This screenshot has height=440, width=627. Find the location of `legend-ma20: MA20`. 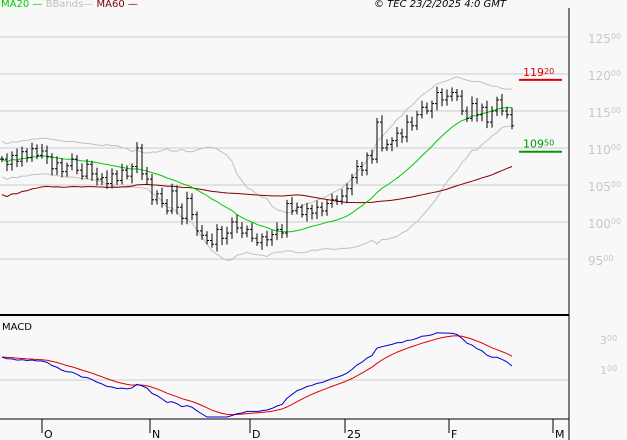

legend-ma20: MA20 is located at coordinates (15, 5).